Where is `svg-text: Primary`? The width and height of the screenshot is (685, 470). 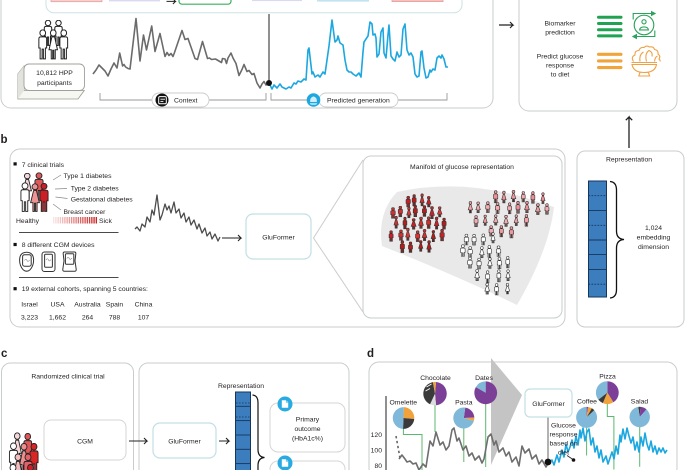 svg-text: Primary is located at coordinates (308, 420).